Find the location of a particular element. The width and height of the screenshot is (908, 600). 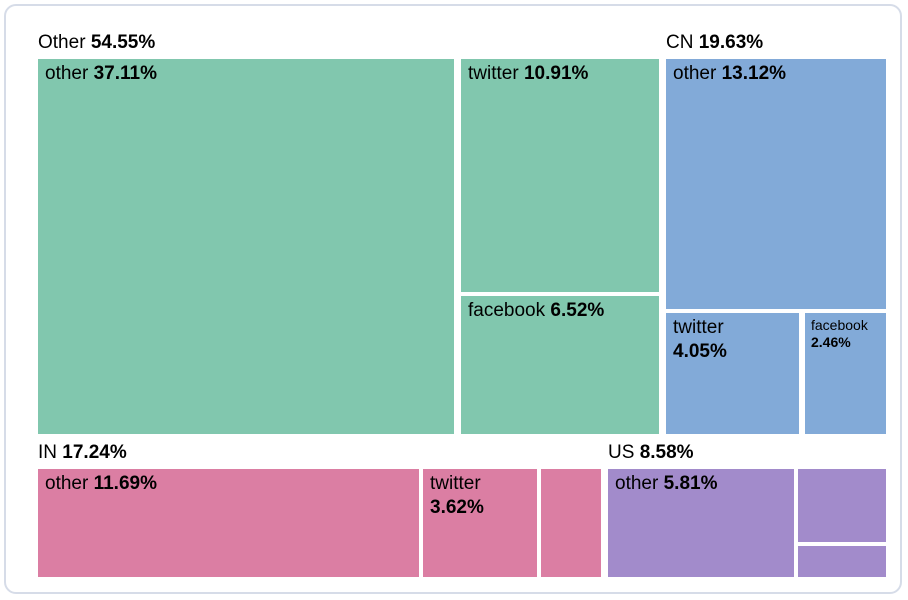

group-name: IN is located at coordinates (47, 452).